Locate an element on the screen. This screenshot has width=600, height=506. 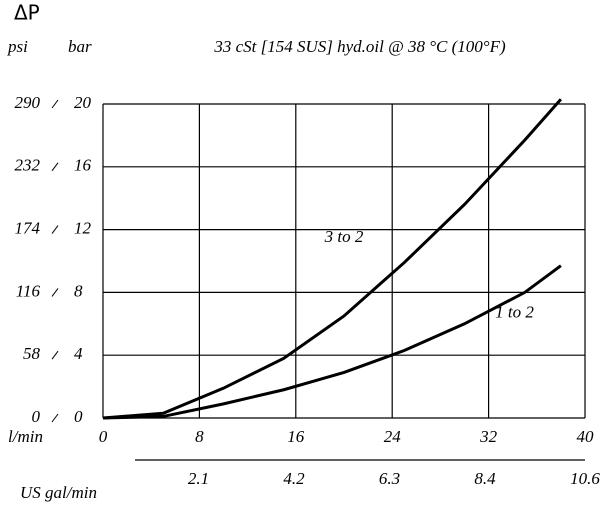
bar-label: bar is located at coordinates (80, 46).